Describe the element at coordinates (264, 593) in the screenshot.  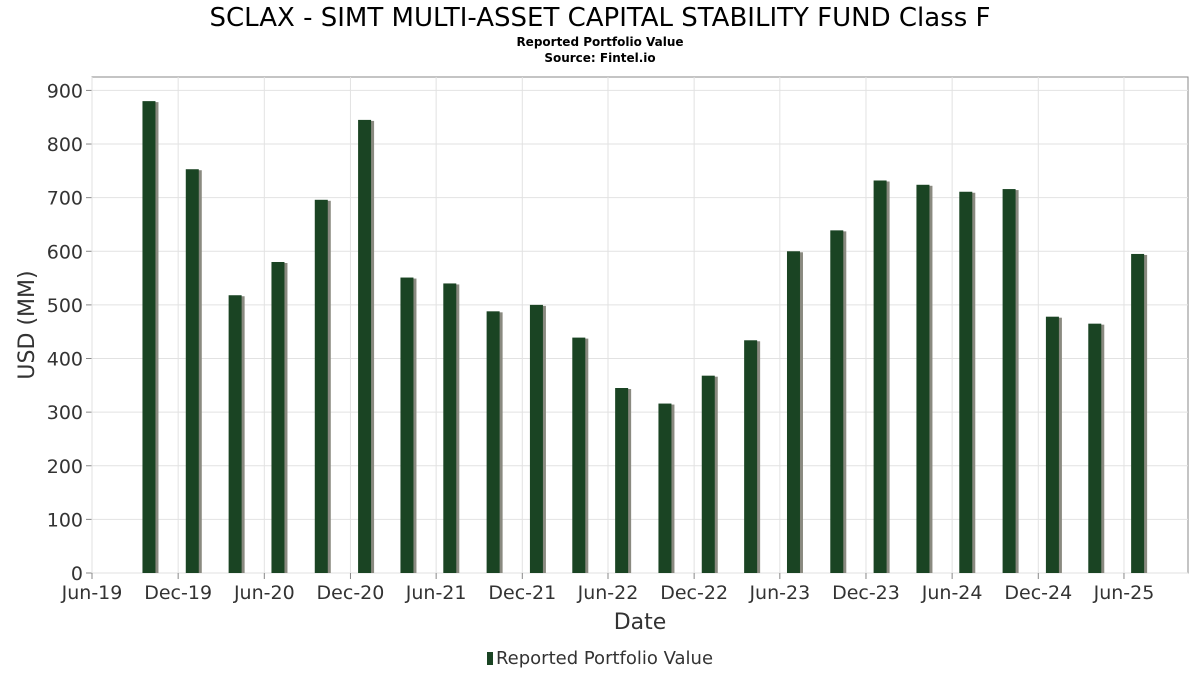
I see `x-tick-label: Jun-20` at that location.